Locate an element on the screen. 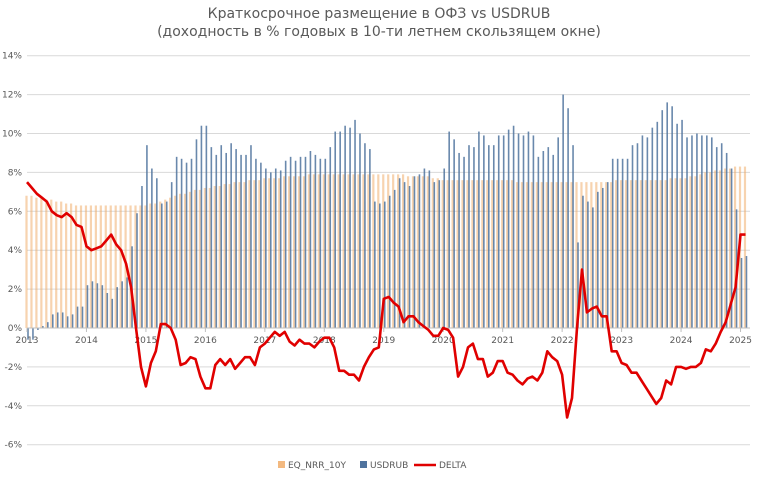  legend-swatch-usdrub is located at coordinates (363, 464).